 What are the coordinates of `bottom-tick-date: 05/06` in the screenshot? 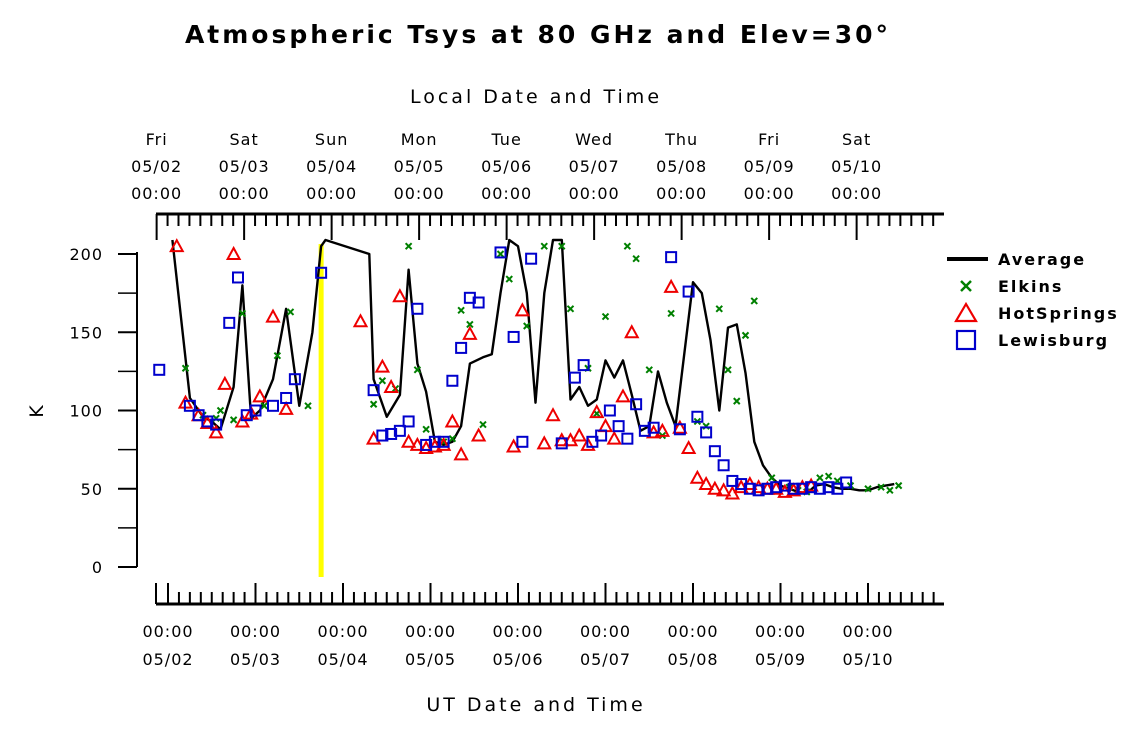 It's located at (517, 659).